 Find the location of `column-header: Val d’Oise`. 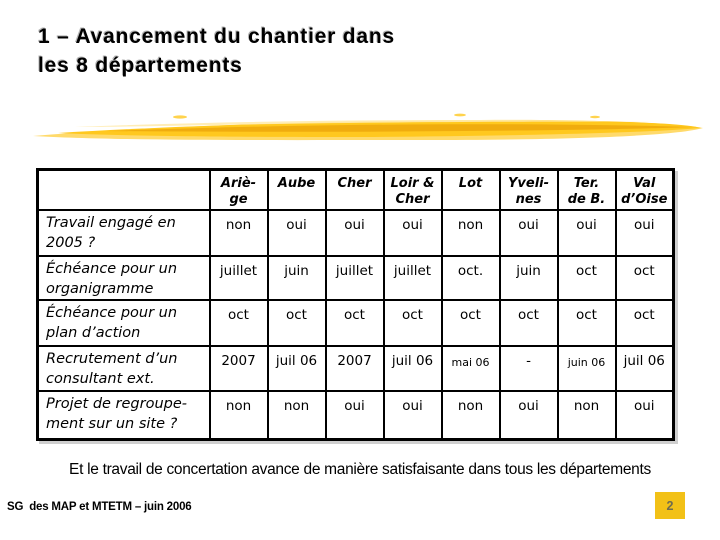

column-header: Val d’Oise is located at coordinates (644, 189).